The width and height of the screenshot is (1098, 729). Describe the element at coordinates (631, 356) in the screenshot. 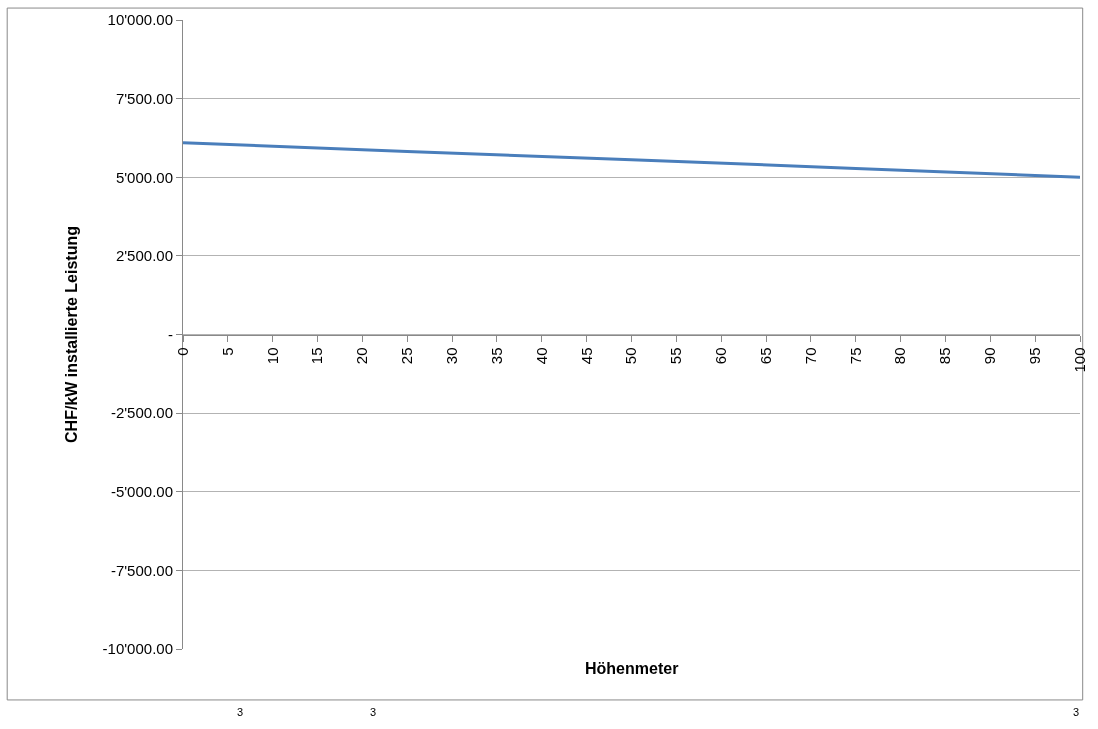

I see `x-tick-label: 50` at that location.